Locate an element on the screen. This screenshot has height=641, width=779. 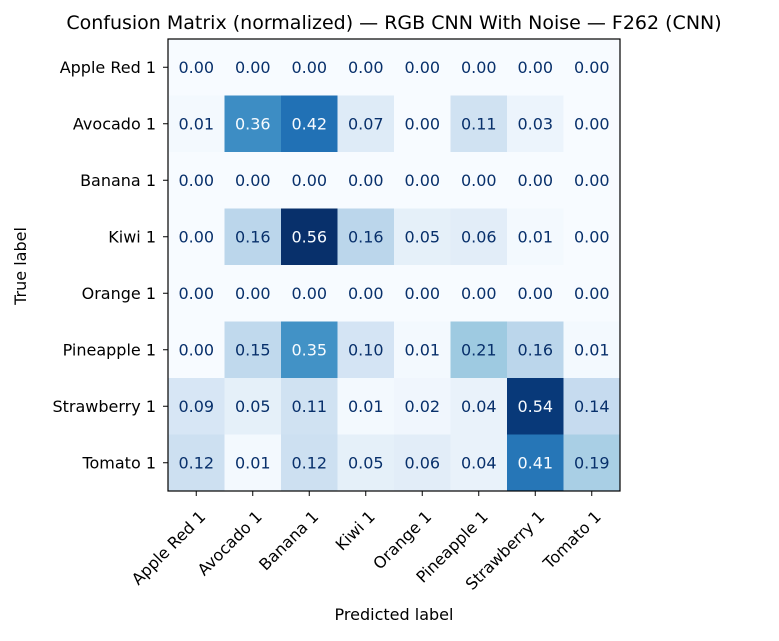
x-tick-label: Banana 1 is located at coordinates (288, 540).